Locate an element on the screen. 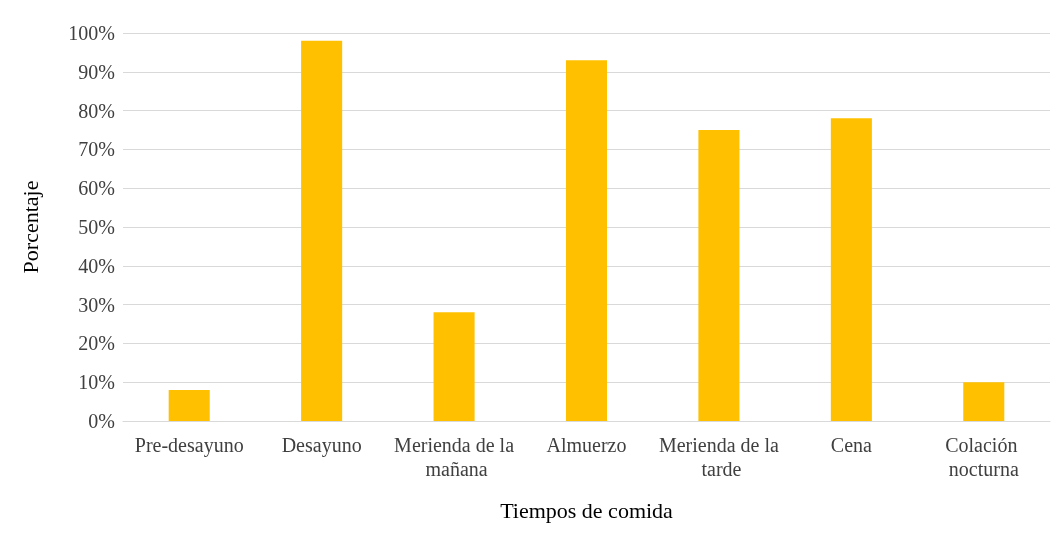 The width and height of the screenshot is (1059, 534). x-tick-label: Colación nocturna is located at coordinates (984, 457).